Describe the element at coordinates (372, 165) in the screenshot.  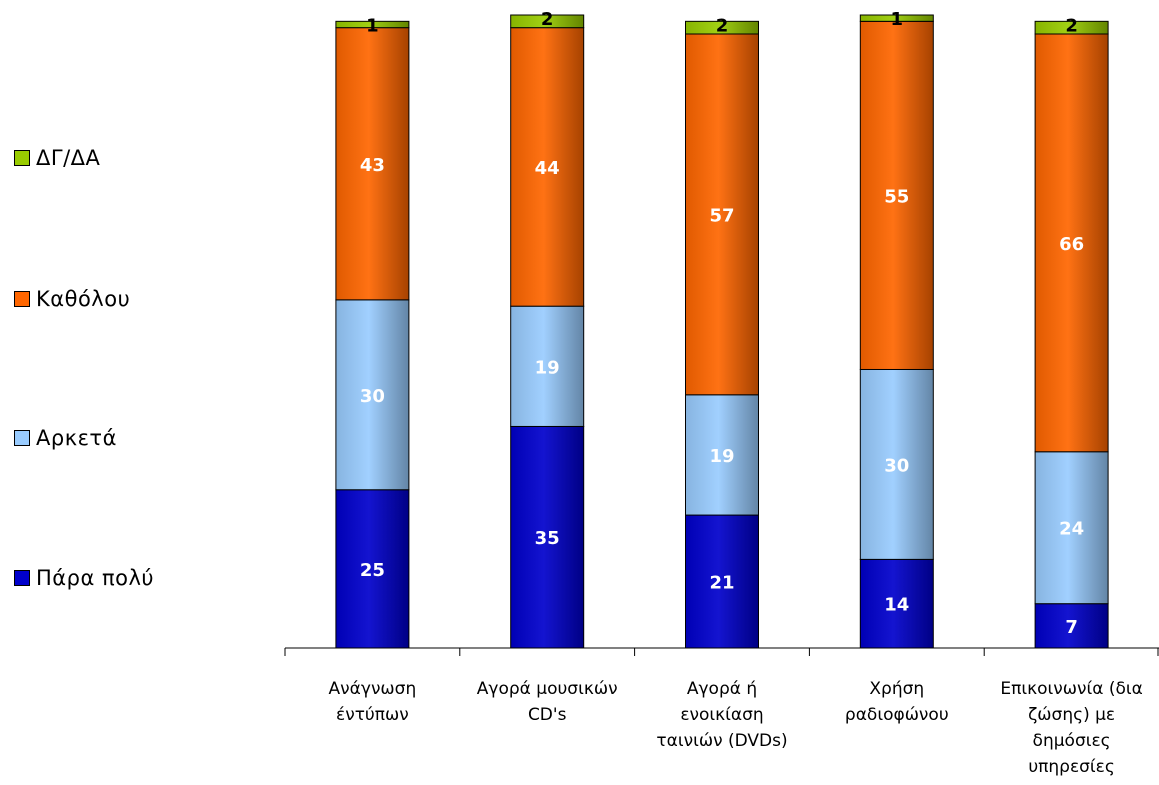
I see `data-label: 43` at that location.